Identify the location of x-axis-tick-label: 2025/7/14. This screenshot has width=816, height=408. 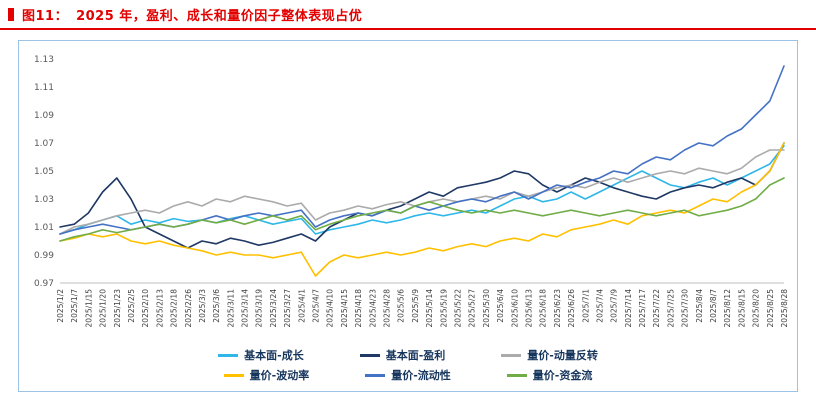
(628, 308).